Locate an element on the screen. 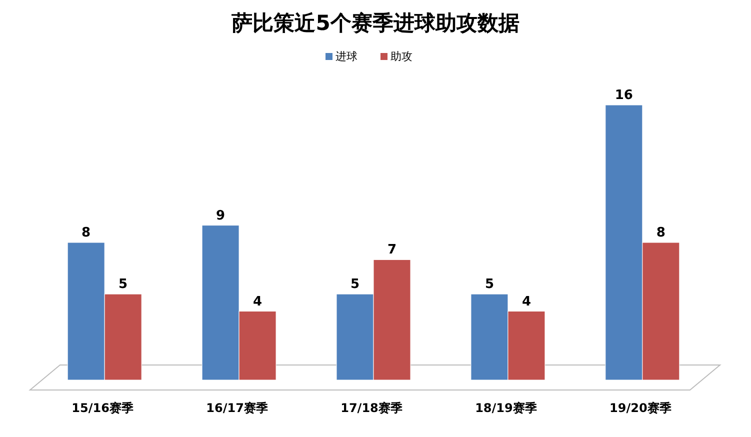  data-label: 9 is located at coordinates (221, 216).